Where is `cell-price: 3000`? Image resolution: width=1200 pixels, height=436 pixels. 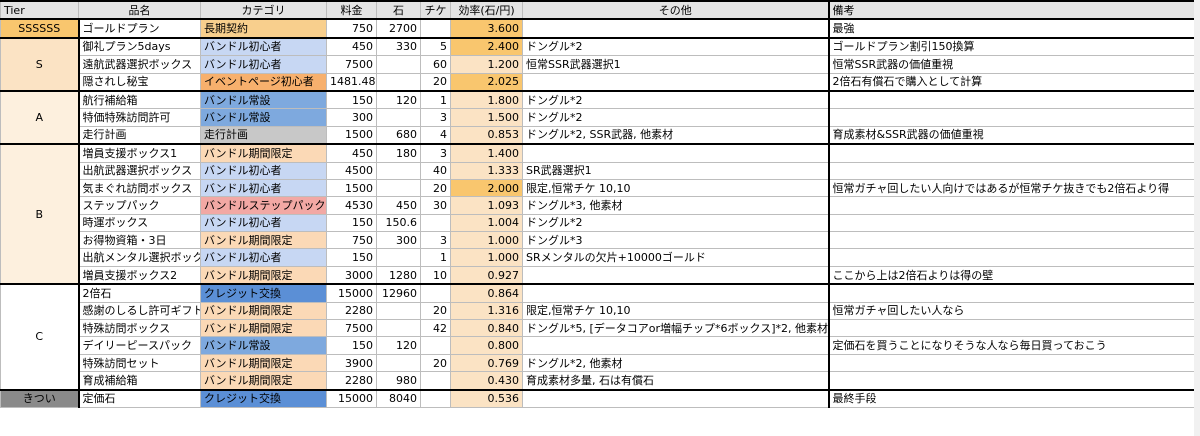 cell-price: 3000 is located at coordinates (351, 275).